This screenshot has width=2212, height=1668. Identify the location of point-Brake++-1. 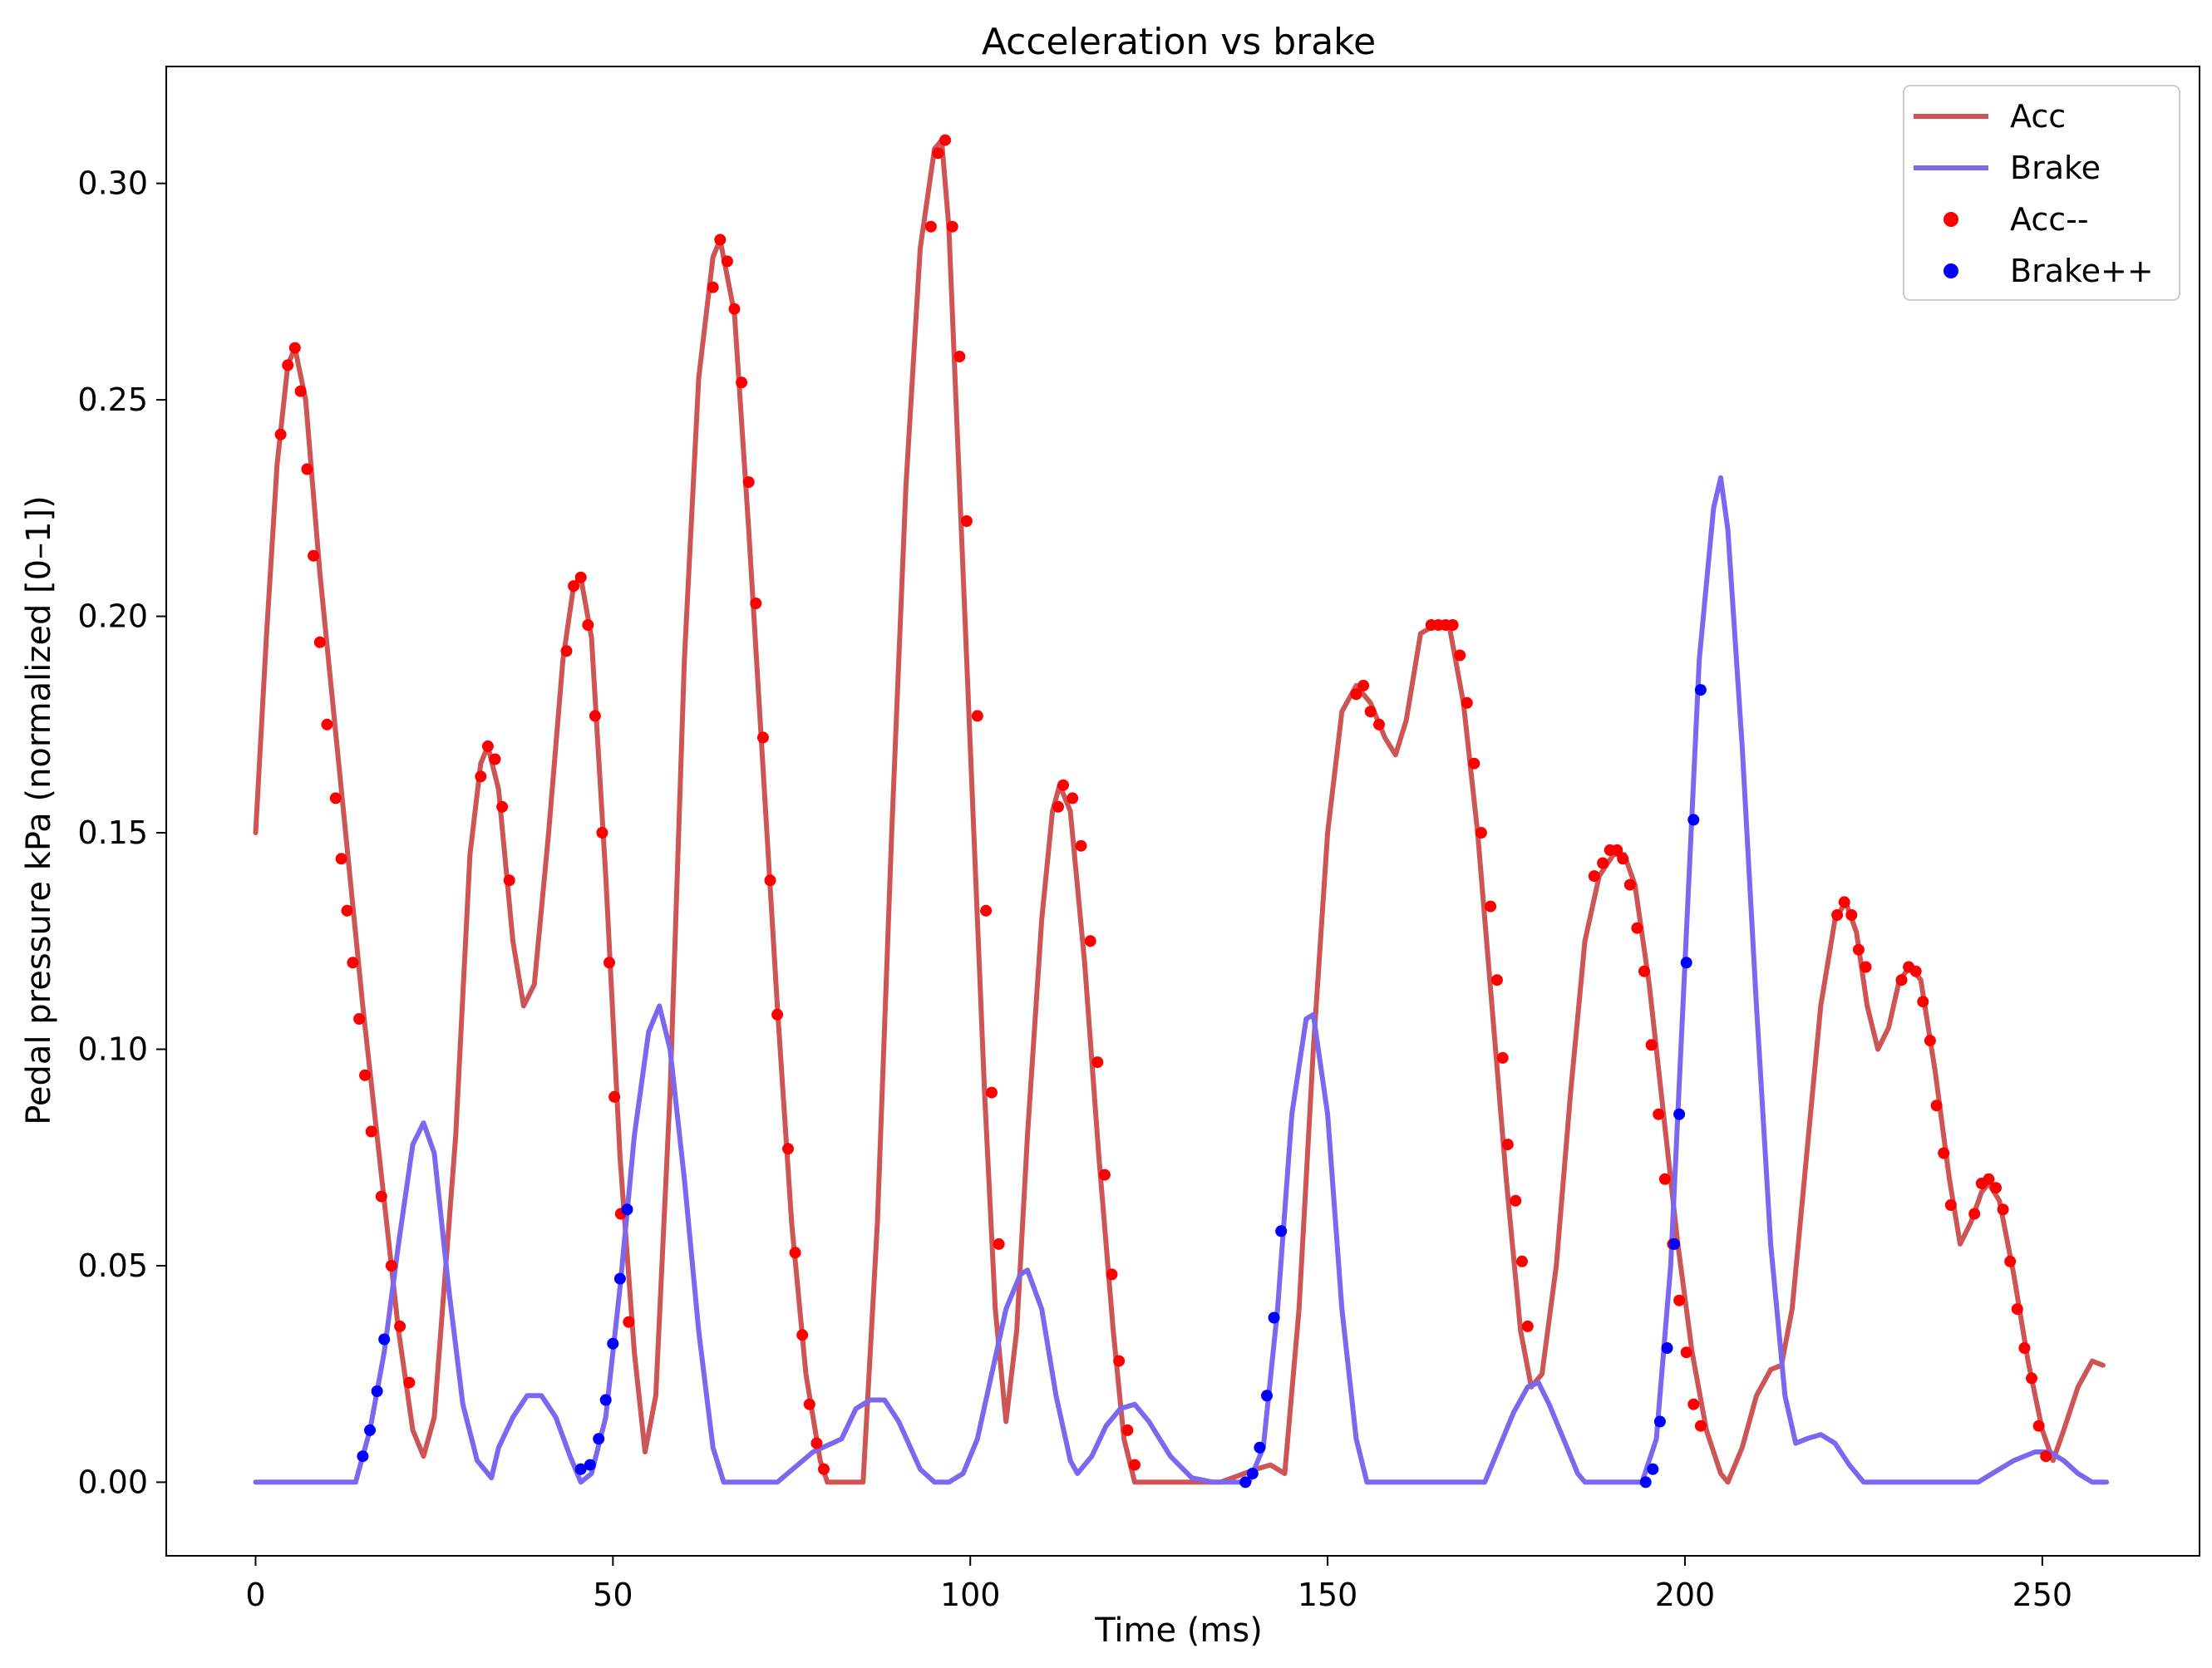
(370, 1430).